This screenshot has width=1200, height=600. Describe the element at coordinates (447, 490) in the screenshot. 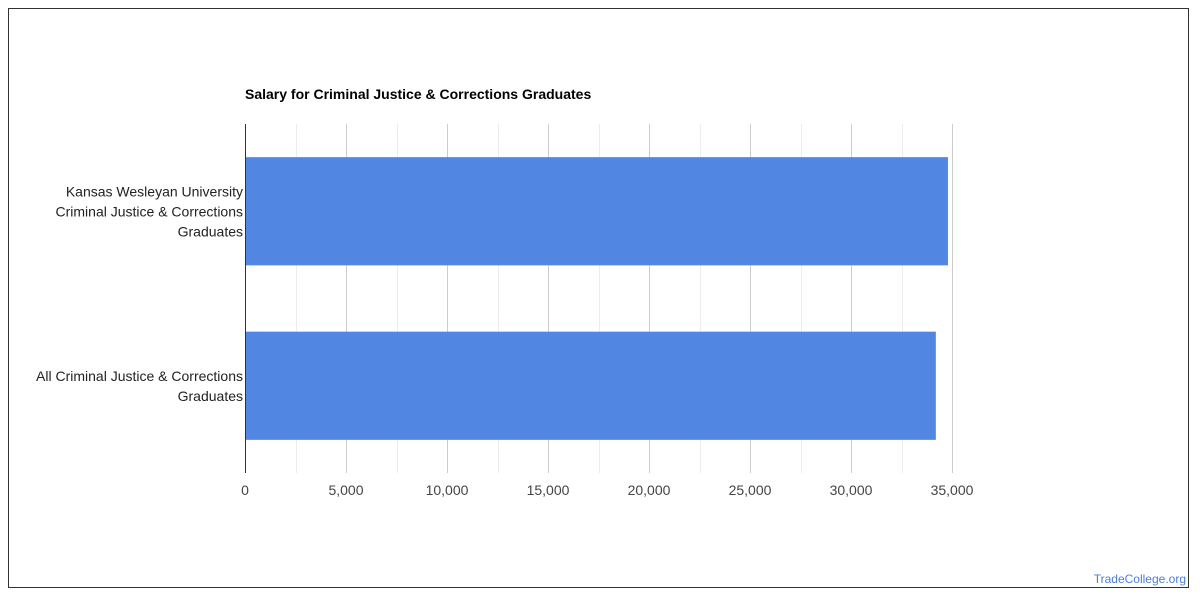

I see `x-tick-label: 10,000` at that location.